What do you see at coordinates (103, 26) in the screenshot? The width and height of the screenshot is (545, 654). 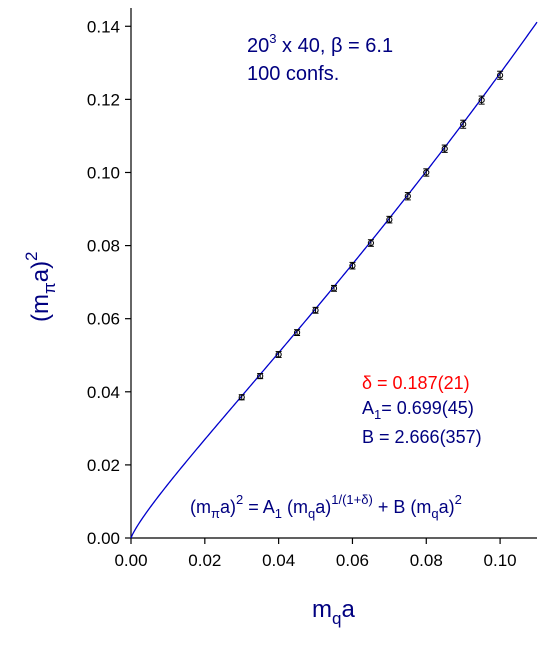 I see `y-tick-label: 0.14` at bounding box center [103, 26].